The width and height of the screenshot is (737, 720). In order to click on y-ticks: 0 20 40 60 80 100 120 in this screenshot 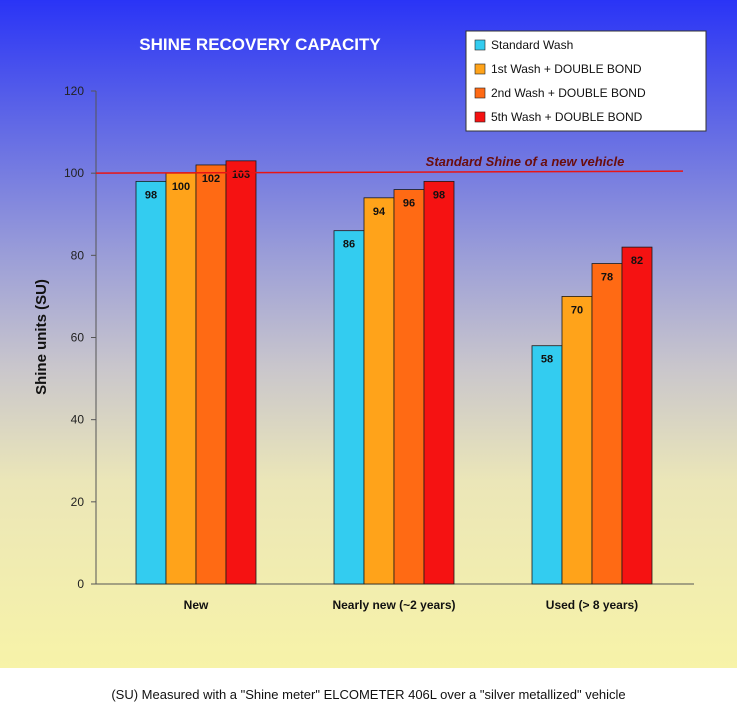, I will do `click(80, 337)`.